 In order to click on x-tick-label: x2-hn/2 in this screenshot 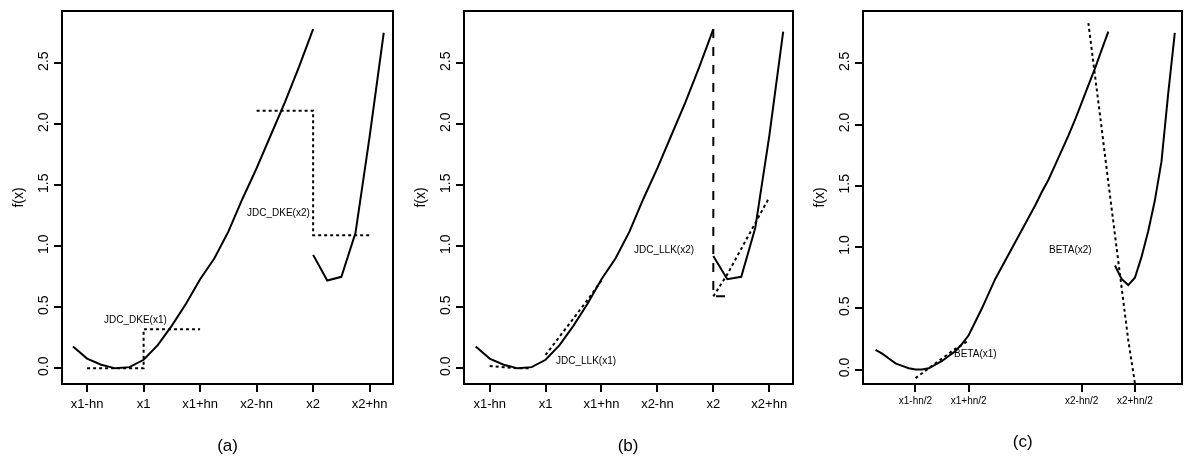, I will do `click(1082, 400)`.